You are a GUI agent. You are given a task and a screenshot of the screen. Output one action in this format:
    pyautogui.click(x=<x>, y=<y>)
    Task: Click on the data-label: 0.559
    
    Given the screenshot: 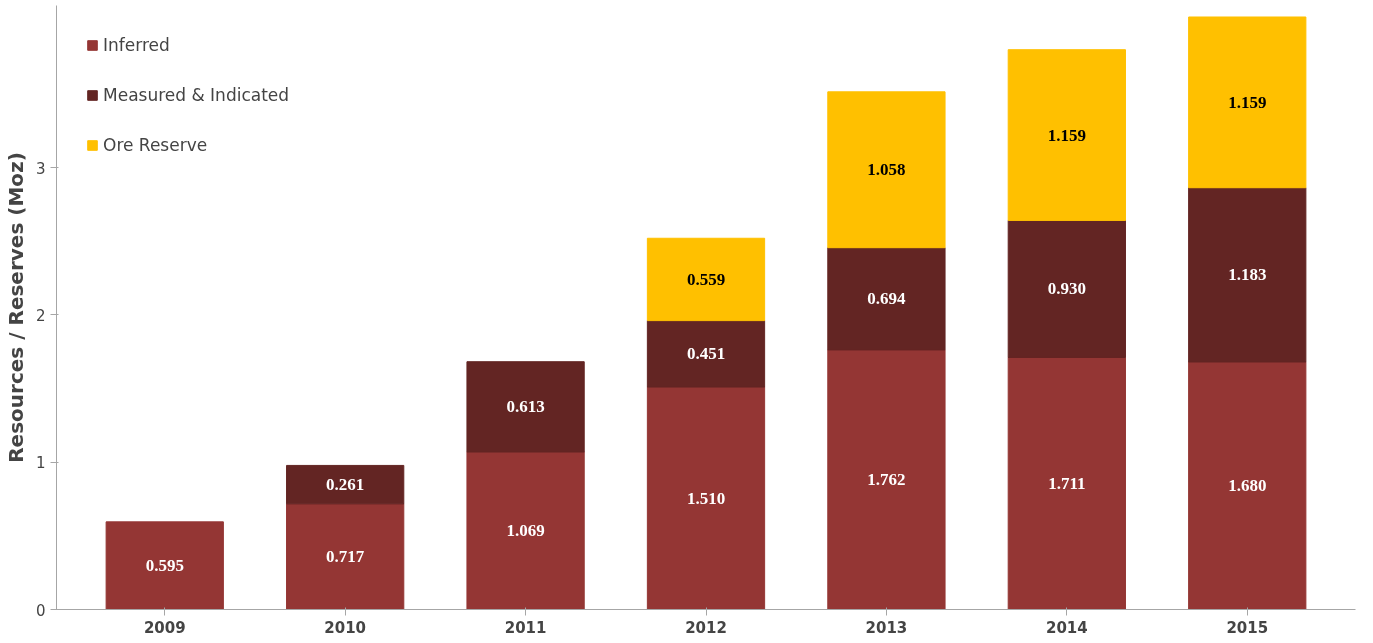 What is the action you would take?
    pyautogui.click(x=706, y=279)
    